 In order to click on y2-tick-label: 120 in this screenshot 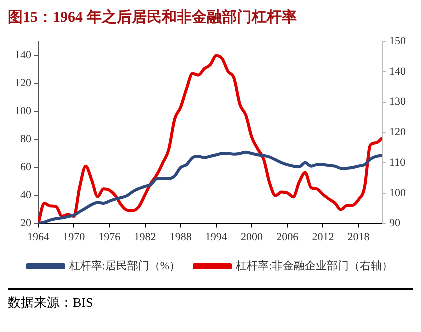, I will do `click(398, 132)`.